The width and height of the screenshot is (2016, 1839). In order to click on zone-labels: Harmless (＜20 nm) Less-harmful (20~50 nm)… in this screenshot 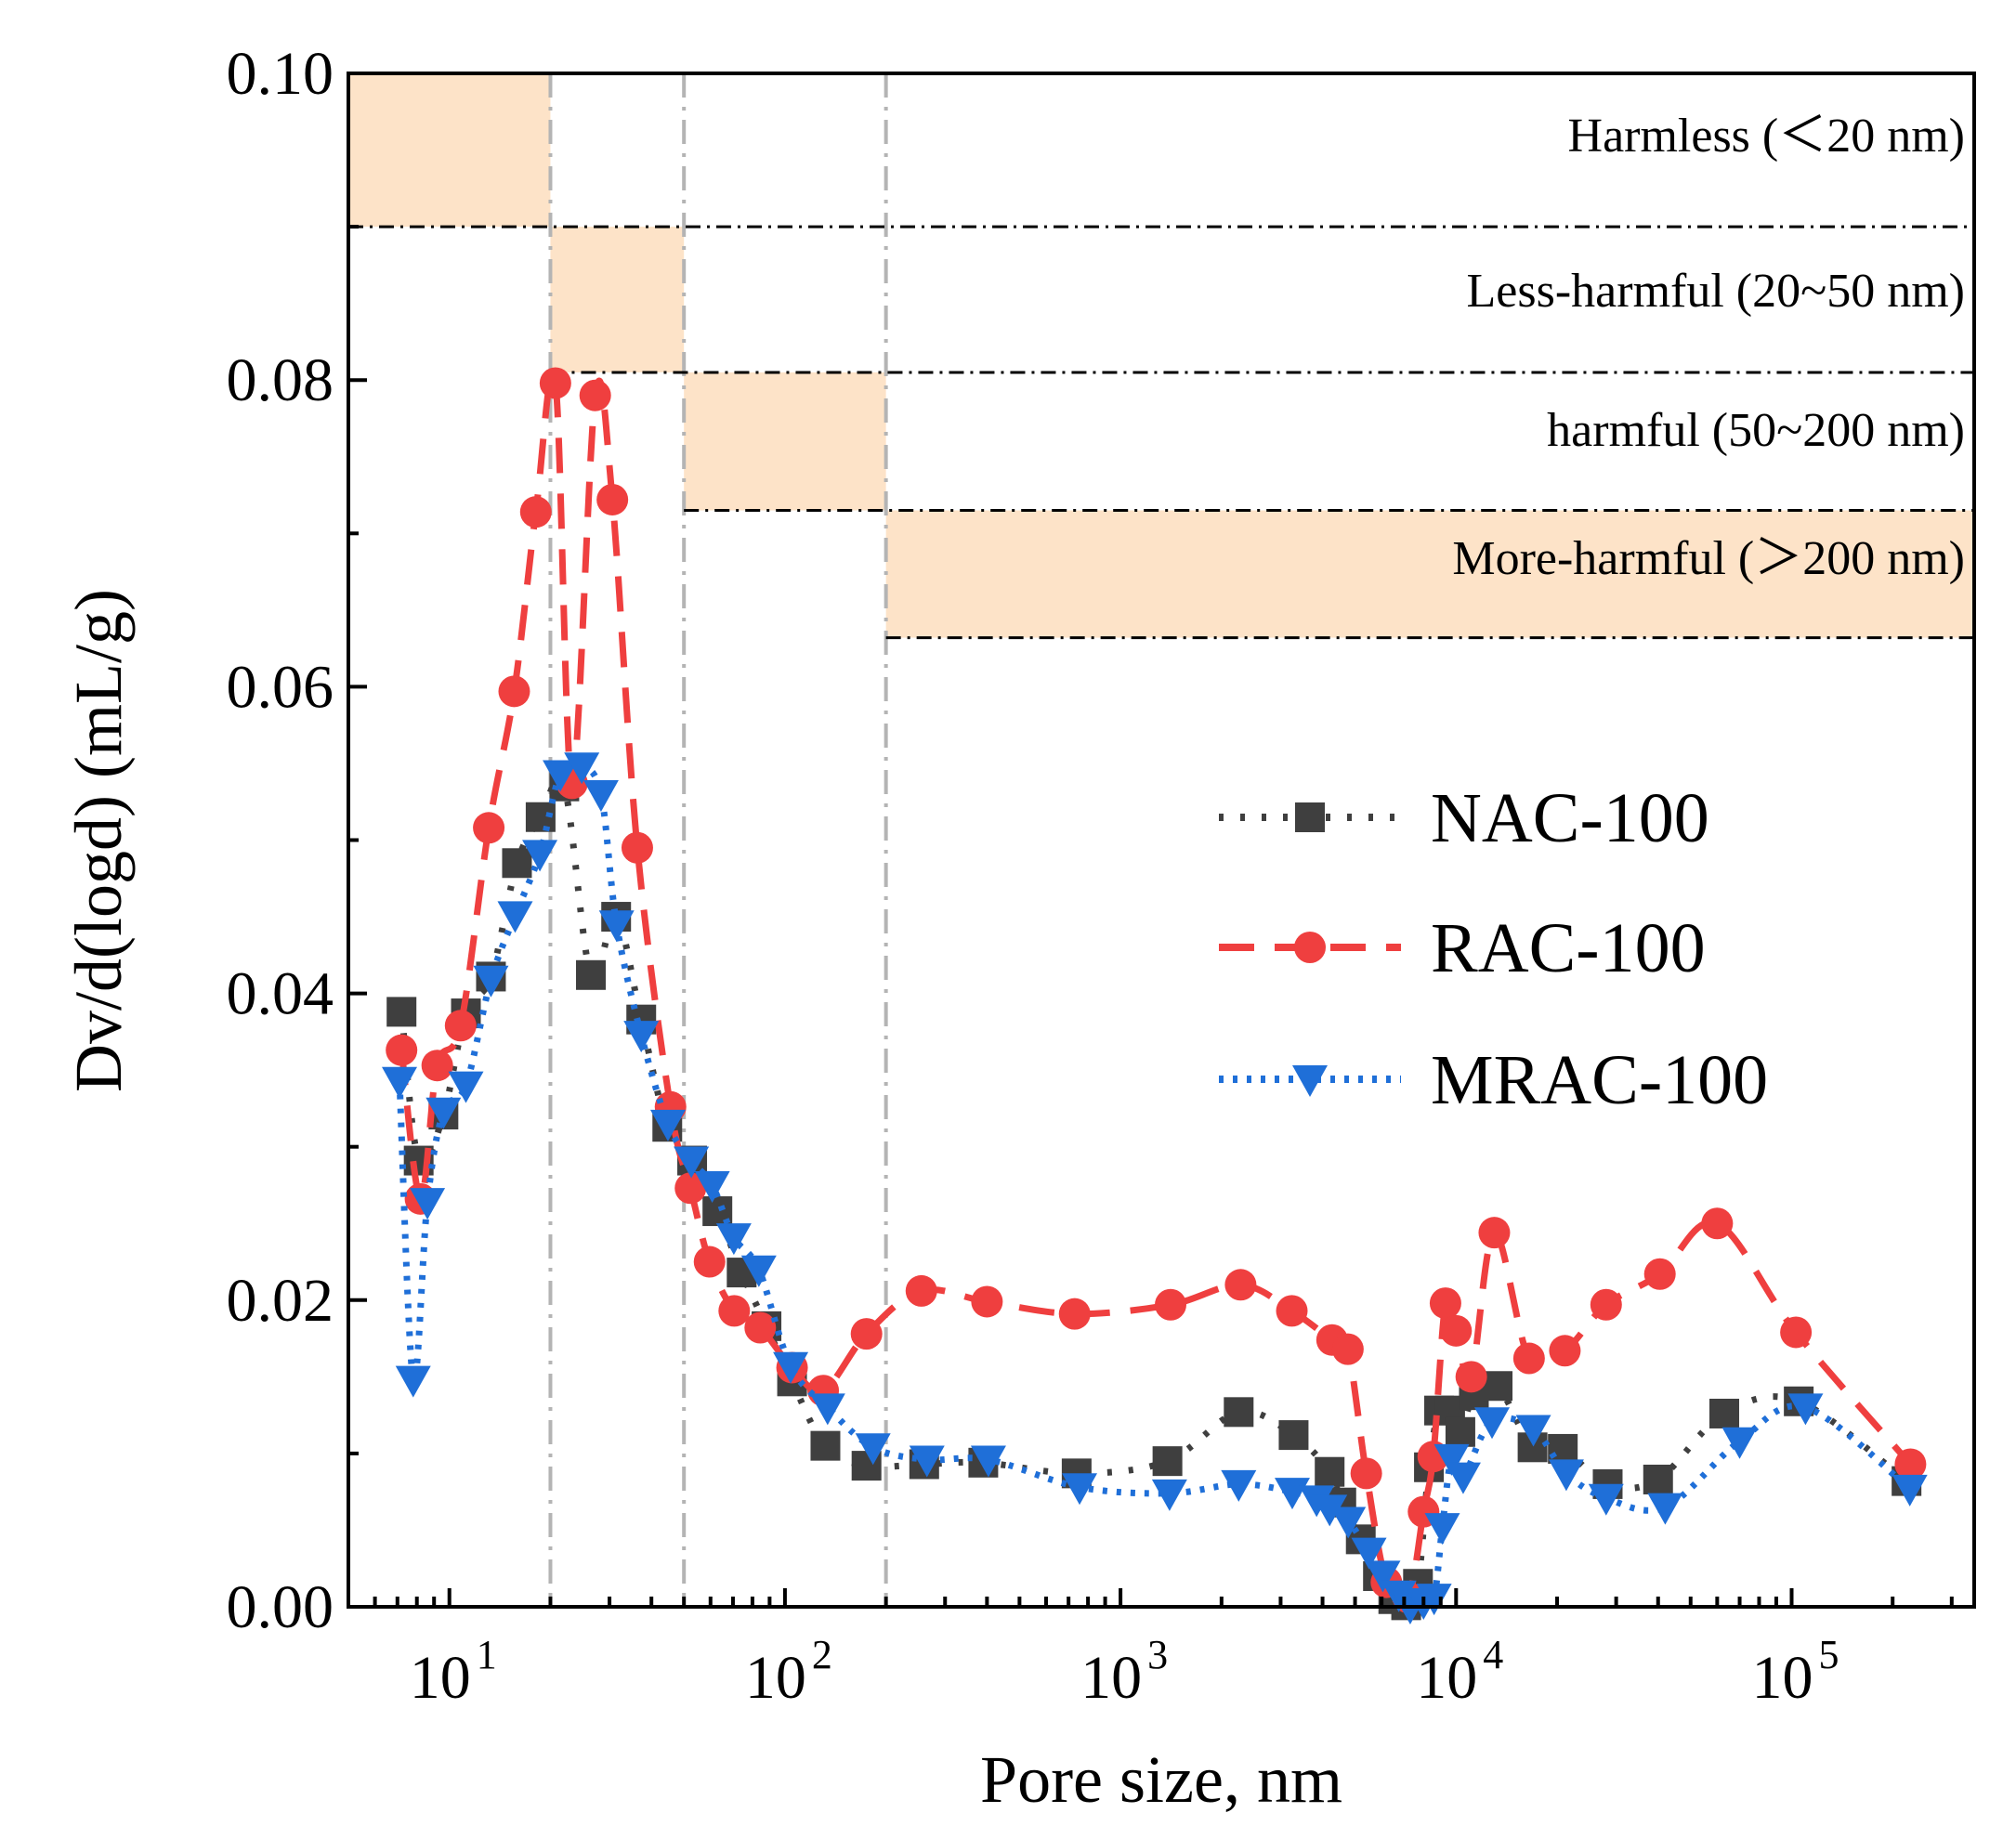, I will do `click(1708, 348)`.